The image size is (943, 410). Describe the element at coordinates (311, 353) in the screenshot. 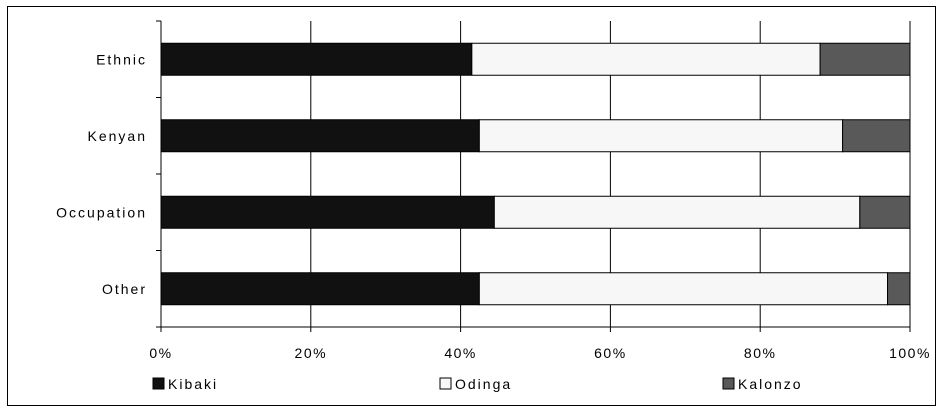

I see `x-tick-label: 20%` at that location.